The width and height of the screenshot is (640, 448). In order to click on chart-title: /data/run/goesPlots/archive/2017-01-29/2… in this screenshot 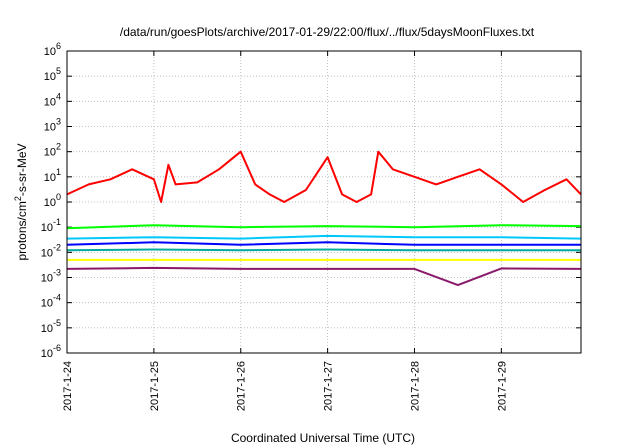, I will do `click(327, 32)`.